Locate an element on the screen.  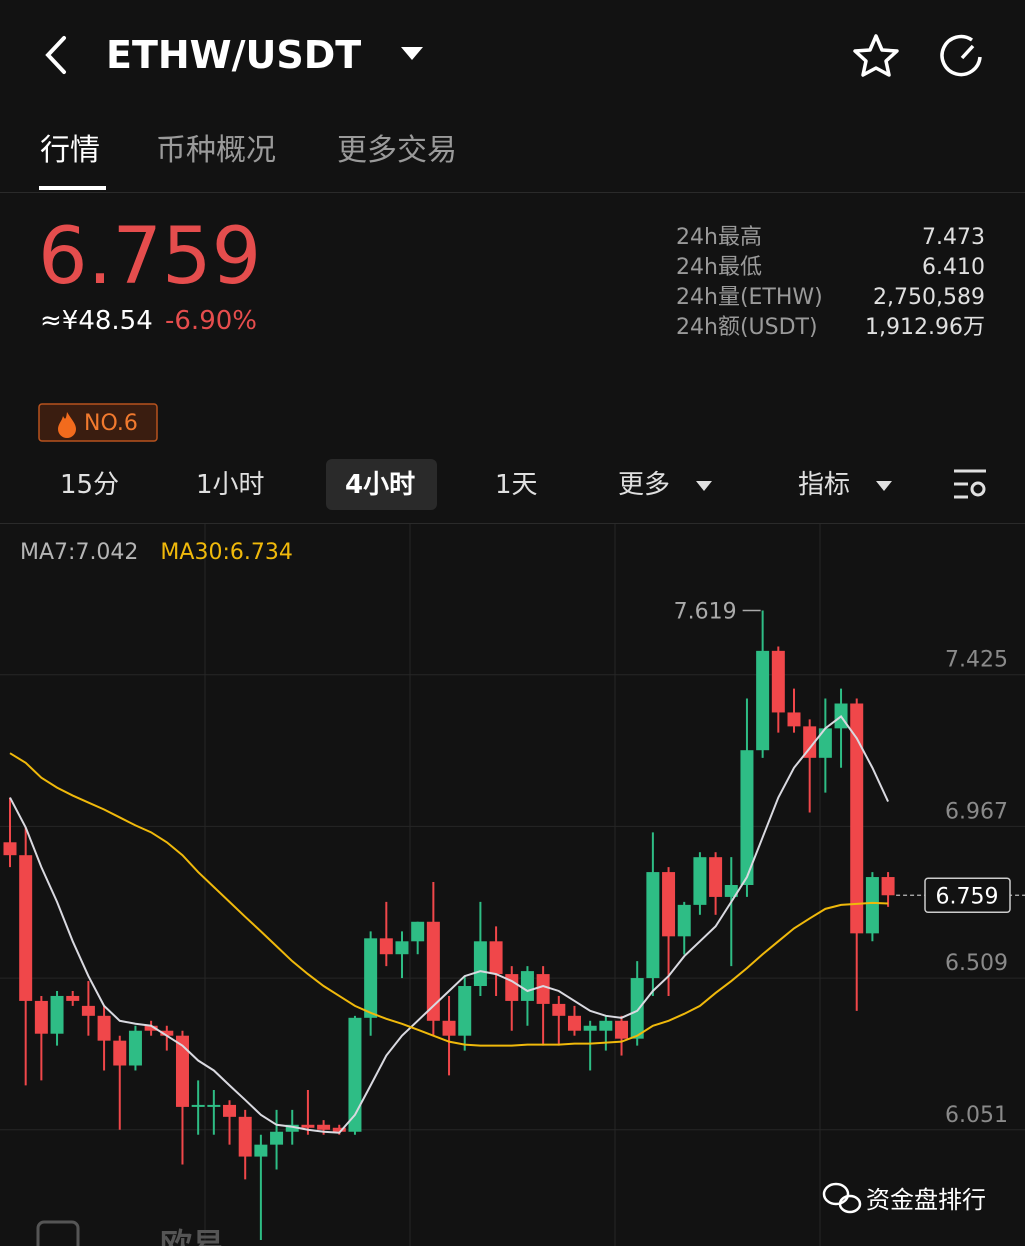
logo-icon is located at coordinates (58, 1233).